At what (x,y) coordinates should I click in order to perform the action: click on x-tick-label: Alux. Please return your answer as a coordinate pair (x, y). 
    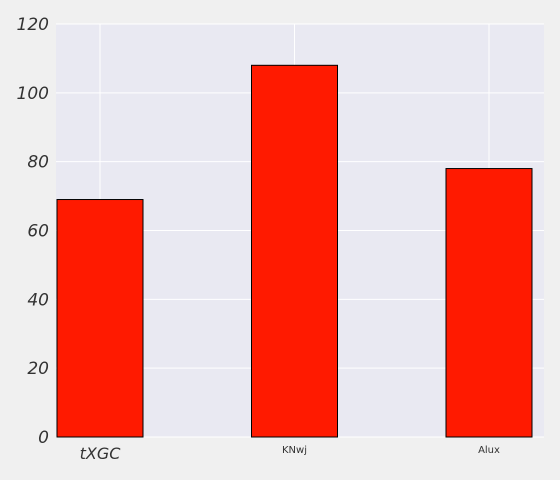
    Looking at the image, I should click on (489, 450).